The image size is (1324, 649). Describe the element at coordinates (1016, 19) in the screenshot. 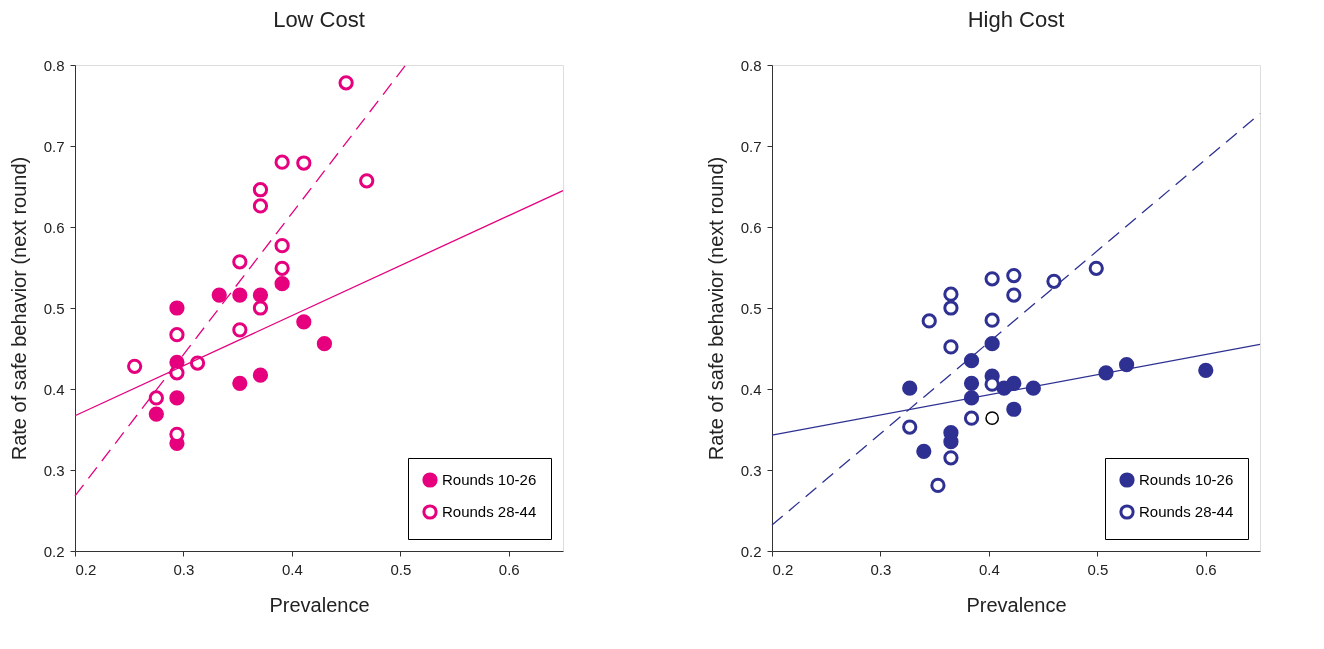

I see `chart-title: High Cost` at that location.